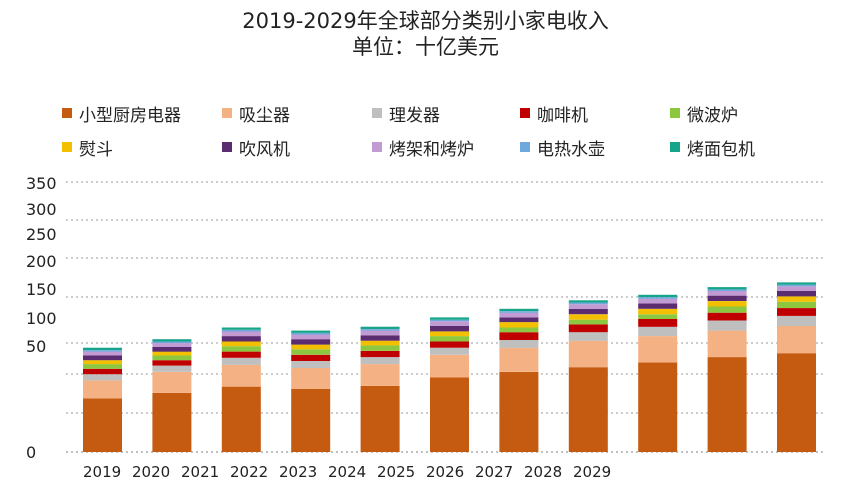 This screenshot has width=851, height=493. What do you see at coordinates (595, 147) in the screenshot?
I see `legend-item: 电热水壶` at bounding box center [595, 147].